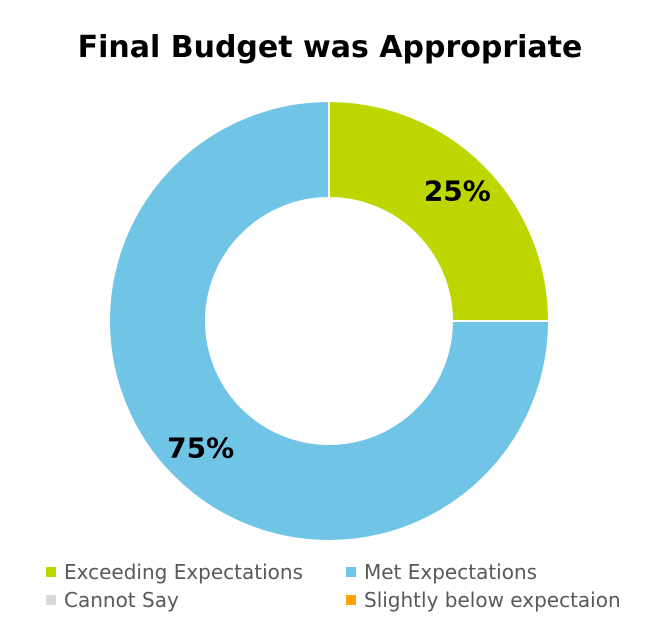 This screenshot has width=660, height=633. What do you see at coordinates (51, 572) in the screenshot?
I see `legend-swatch-exceeding` at bounding box center [51, 572].